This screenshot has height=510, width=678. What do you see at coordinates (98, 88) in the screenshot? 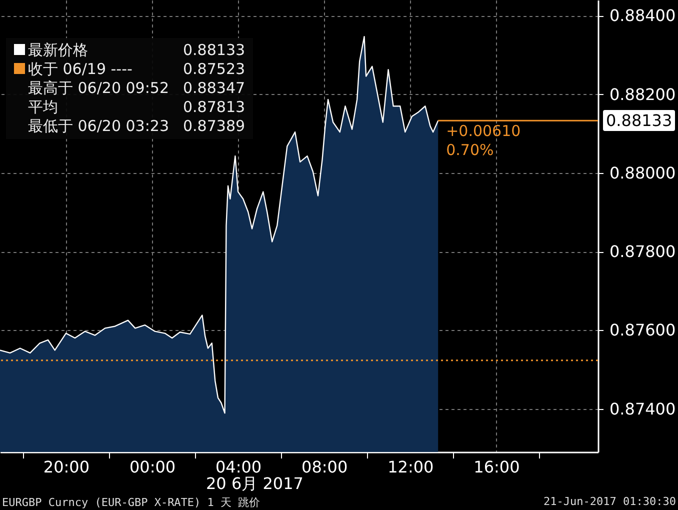
I see `annotation: 最高于 06/20 09:52` at bounding box center [98, 88].